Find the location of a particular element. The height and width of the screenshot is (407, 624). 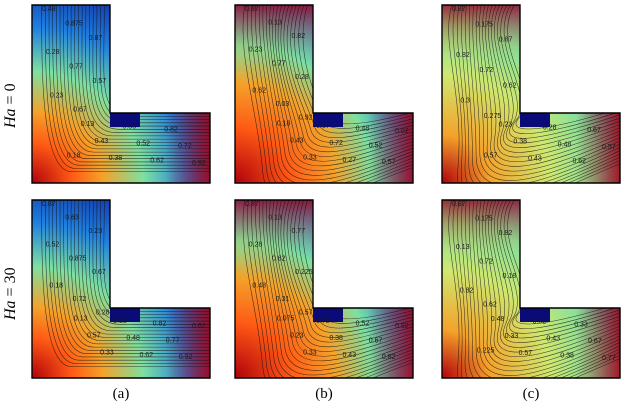

contour-label: 0.3 is located at coordinates (465, 101).